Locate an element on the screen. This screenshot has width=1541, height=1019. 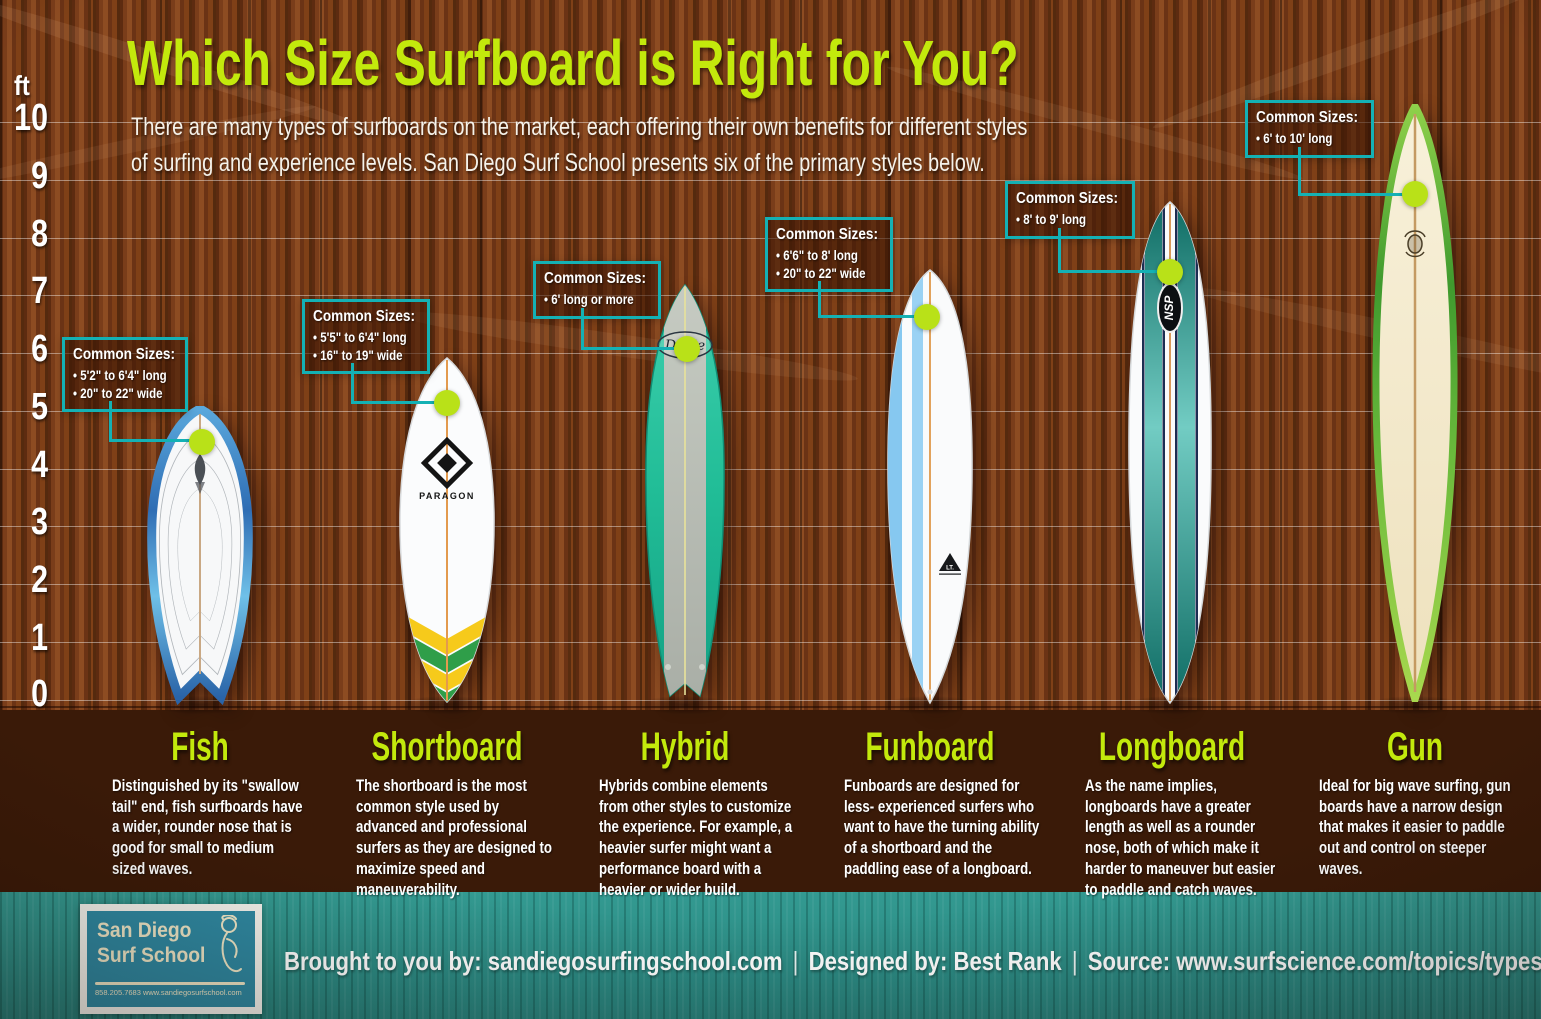
board-name-shortboard: Shortboard is located at coordinates (447, 747).